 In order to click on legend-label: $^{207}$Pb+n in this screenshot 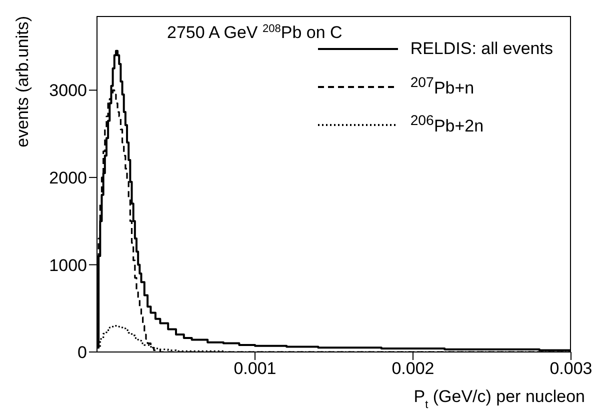, I will do `click(442, 87)`.